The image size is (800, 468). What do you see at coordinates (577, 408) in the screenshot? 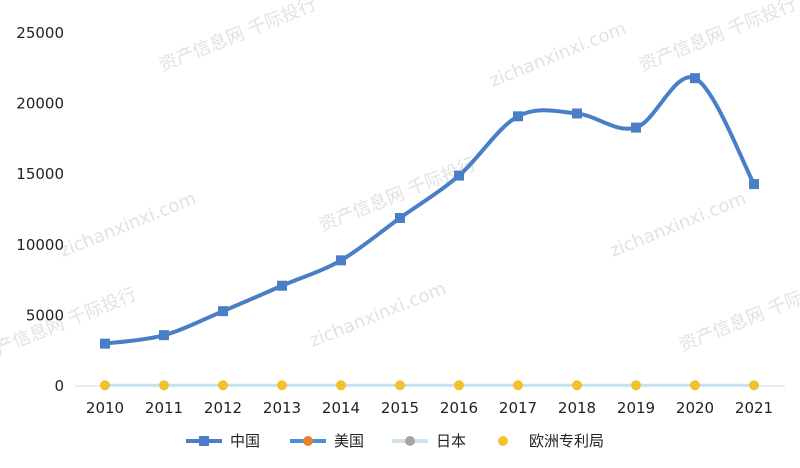
I see `x-tick-label: 2018` at bounding box center [577, 408].